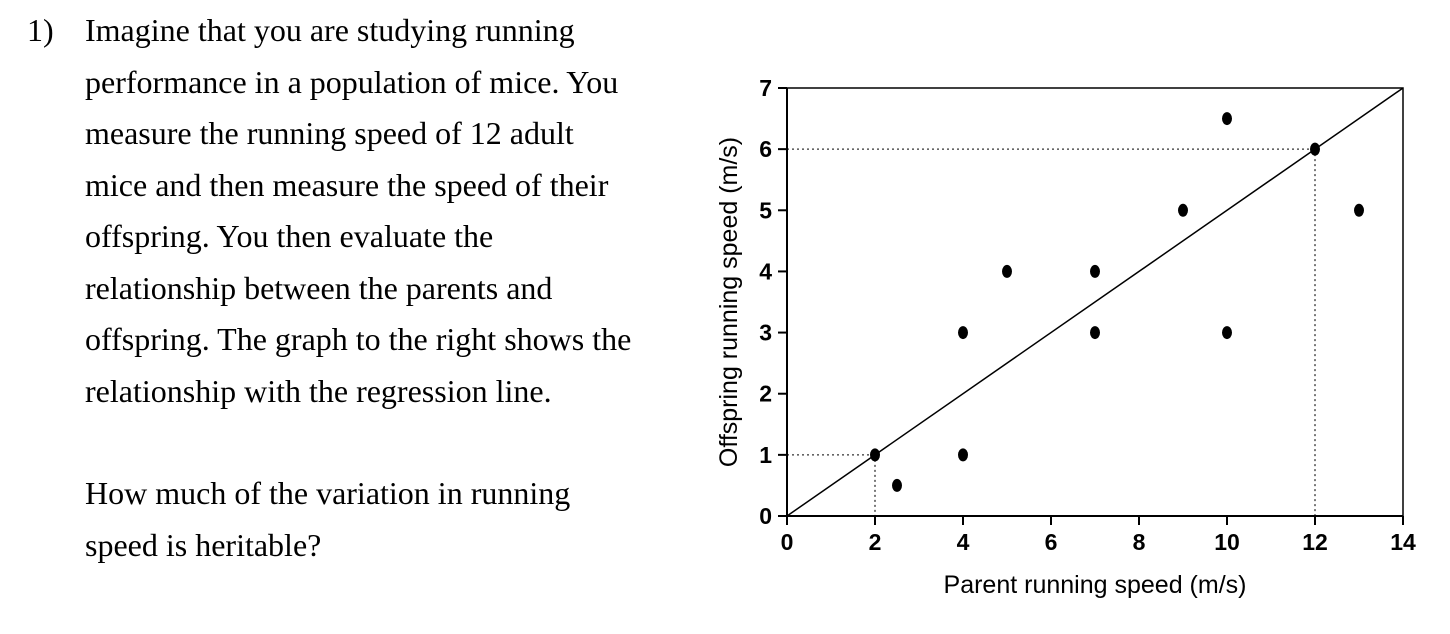 This screenshot has width=1450, height=634. Describe the element at coordinates (318, 390) in the screenshot. I see `question-line: relationship with the regression line.` at that location.